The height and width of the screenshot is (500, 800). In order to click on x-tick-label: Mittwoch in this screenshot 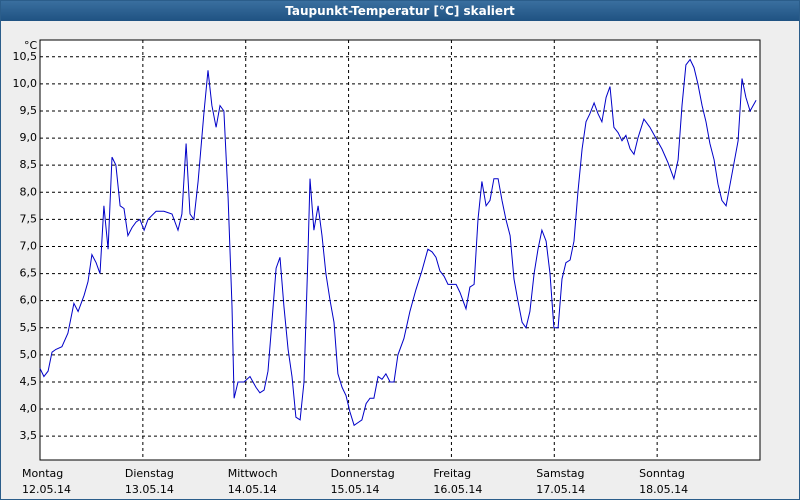, I will do `click(253, 473)`.